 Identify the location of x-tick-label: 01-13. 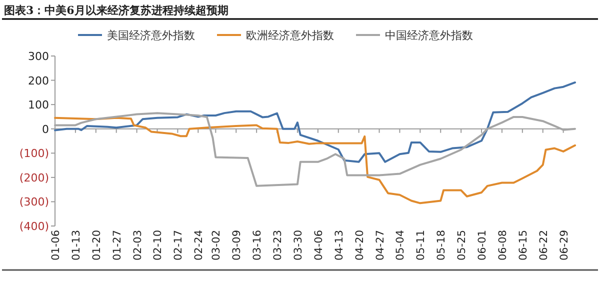
(76, 245).